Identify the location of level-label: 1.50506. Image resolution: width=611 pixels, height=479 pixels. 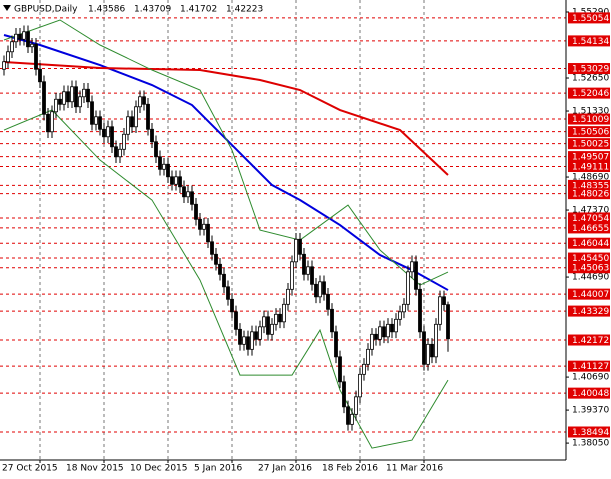
(590, 133).